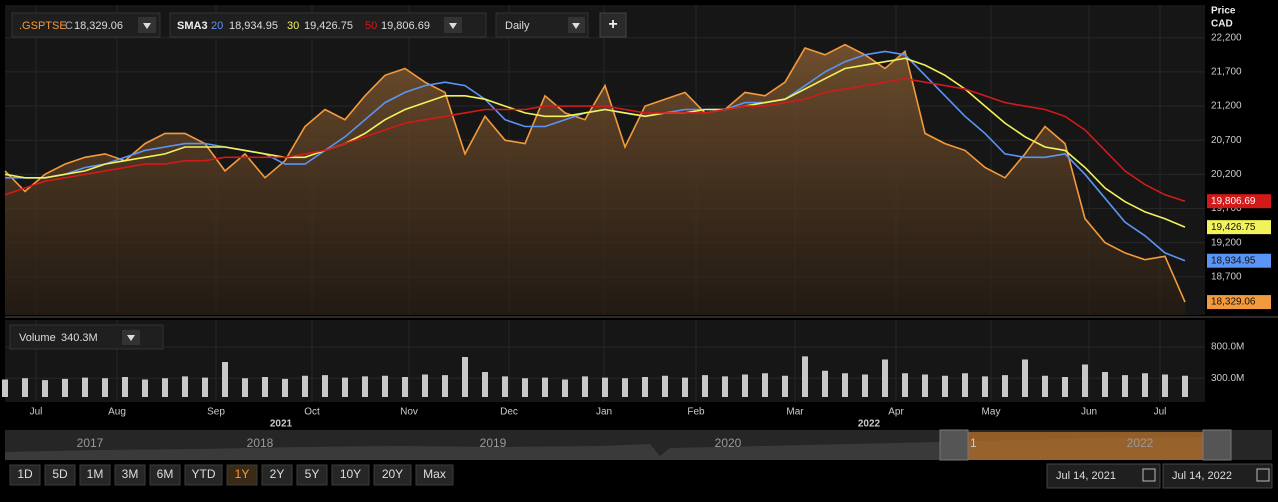 The width and height of the screenshot is (1278, 502). What do you see at coordinates (1226, 174) in the screenshot?
I see `y-tick-label: 20,200` at bounding box center [1226, 174].